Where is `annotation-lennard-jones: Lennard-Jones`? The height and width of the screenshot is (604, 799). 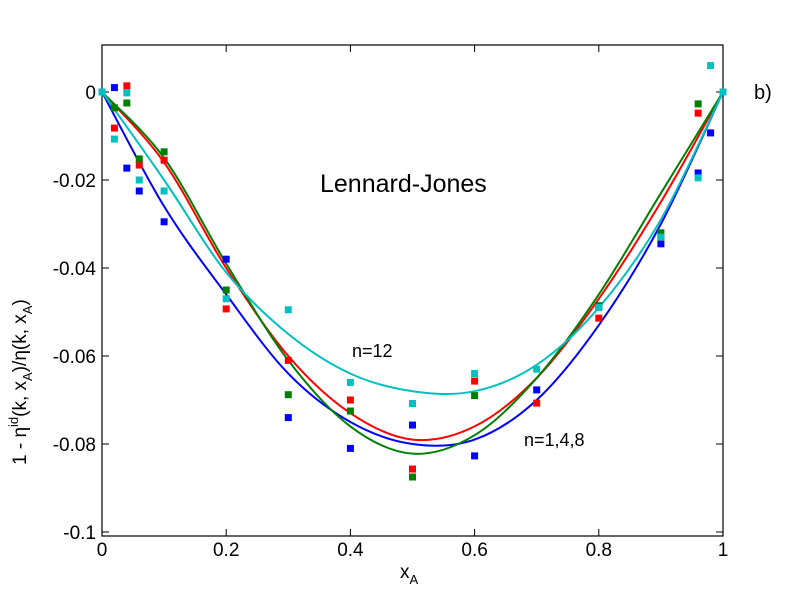
annotation-lennard-jones: Lennard-Jones is located at coordinates (403, 184).